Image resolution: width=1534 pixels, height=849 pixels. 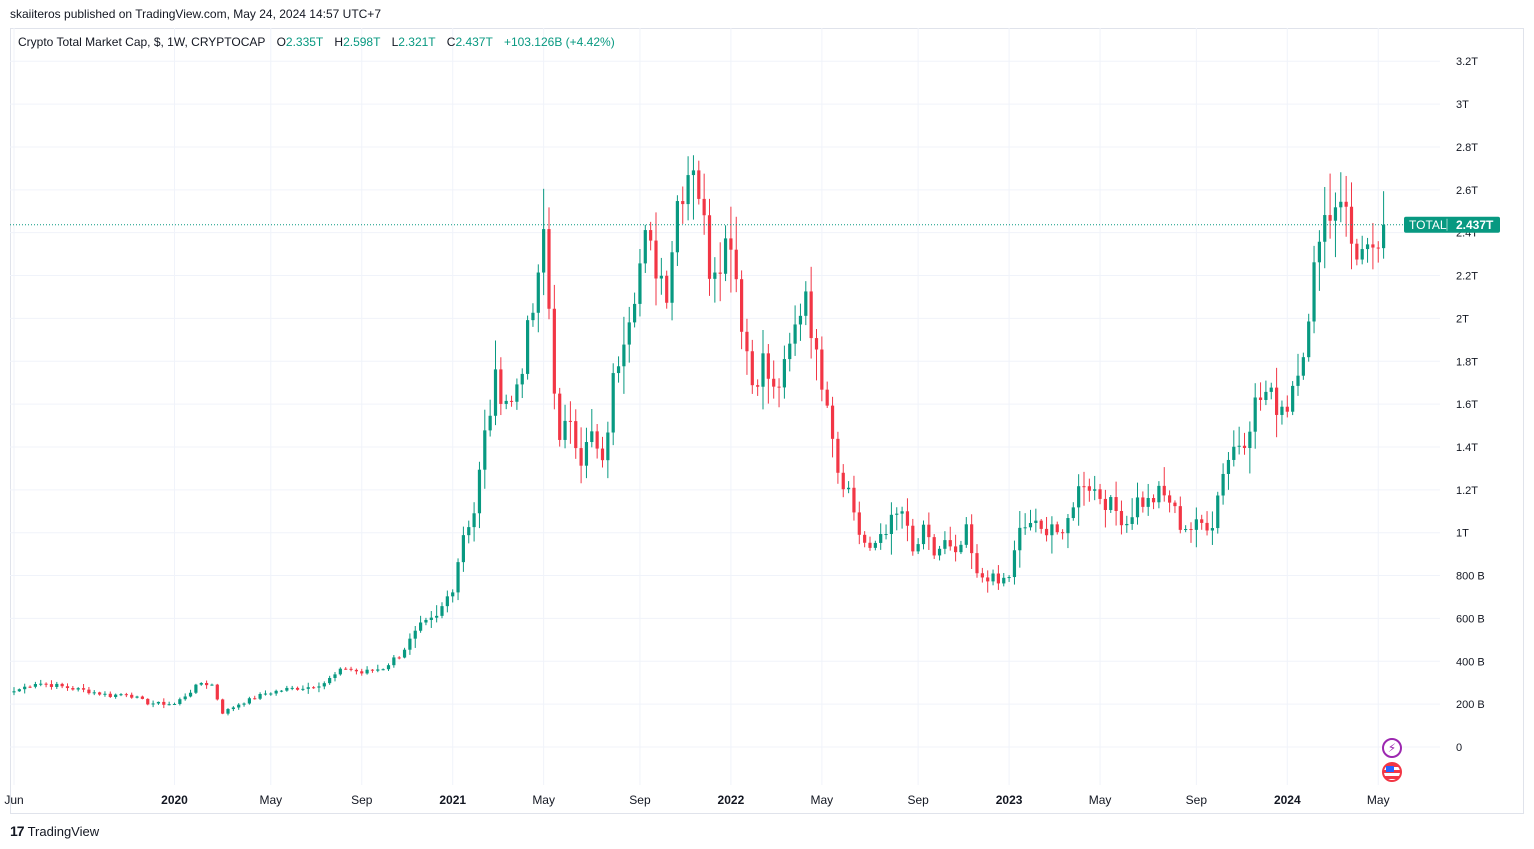 What do you see at coordinates (17, 831) in the screenshot?
I see `tradingview-logo-icon: 17` at bounding box center [17, 831].